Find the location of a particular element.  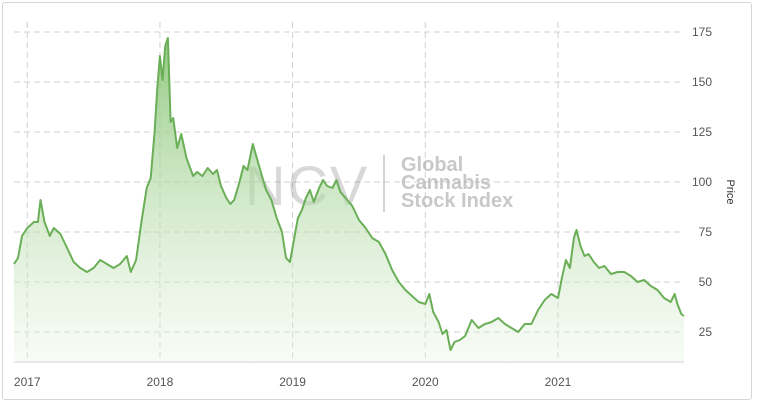

x-tick-label: 2019 is located at coordinates (292, 382).